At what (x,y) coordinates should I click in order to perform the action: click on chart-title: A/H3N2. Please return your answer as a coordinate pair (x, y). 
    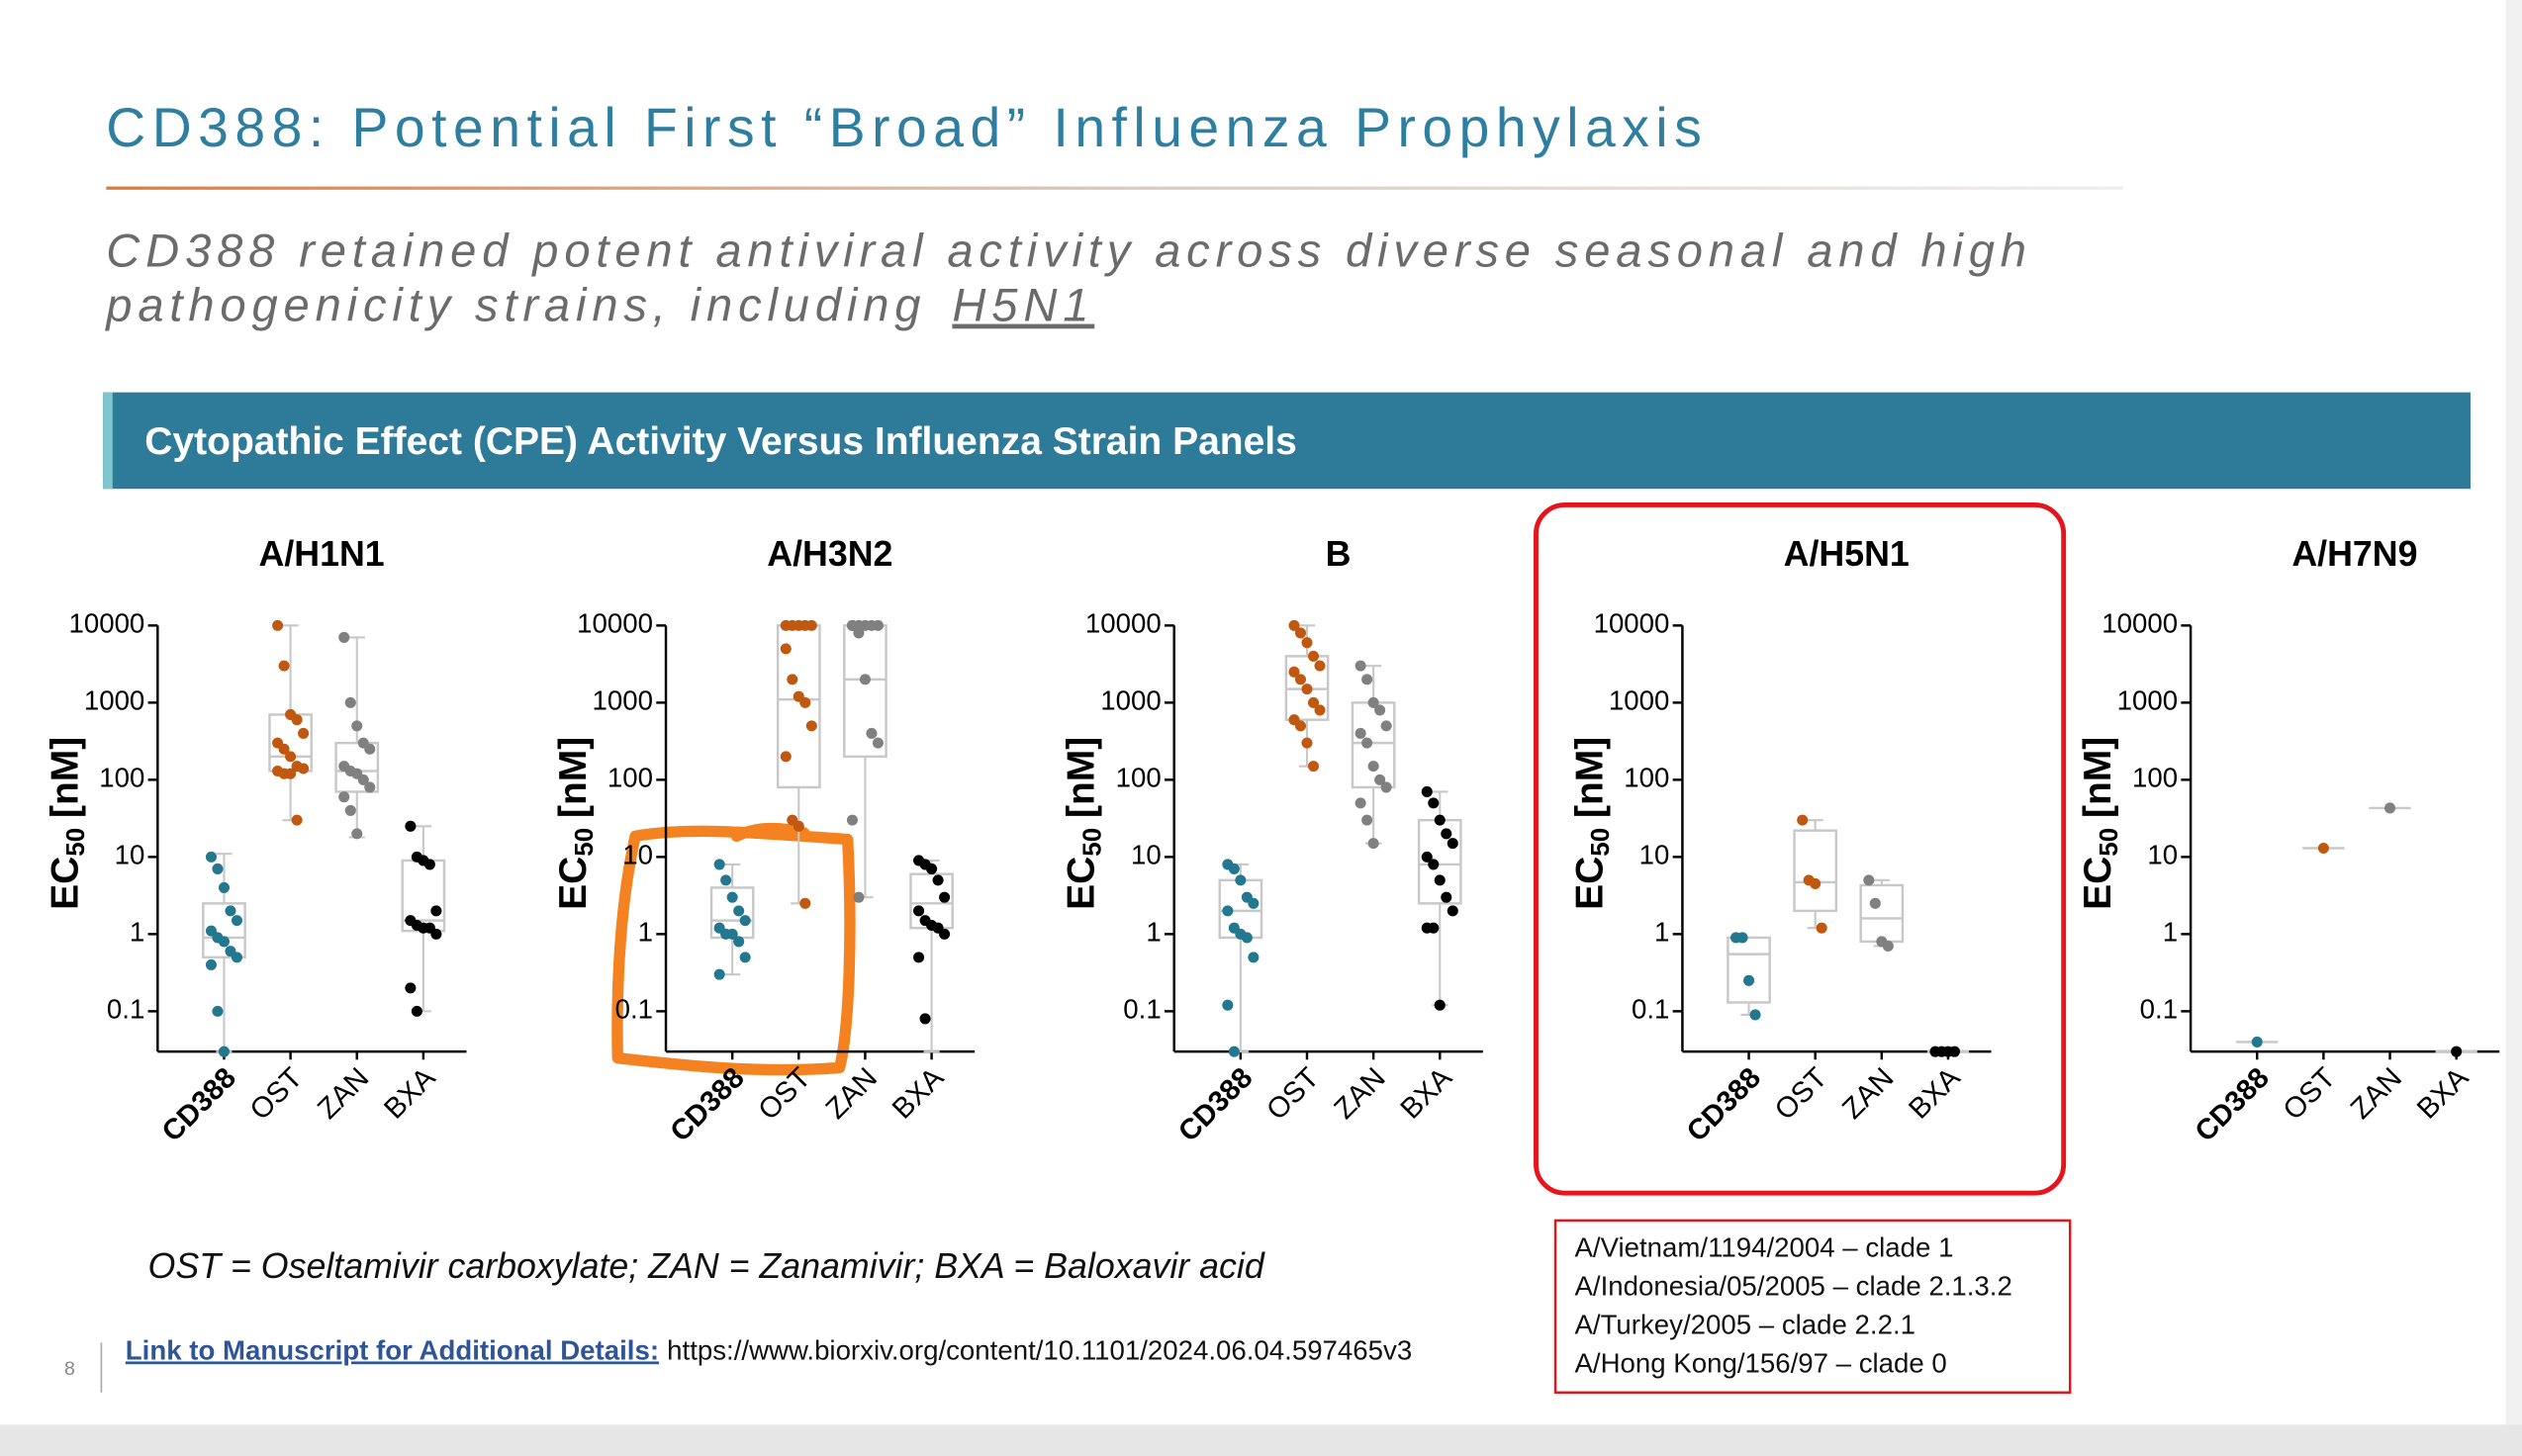
    Looking at the image, I should click on (829, 554).